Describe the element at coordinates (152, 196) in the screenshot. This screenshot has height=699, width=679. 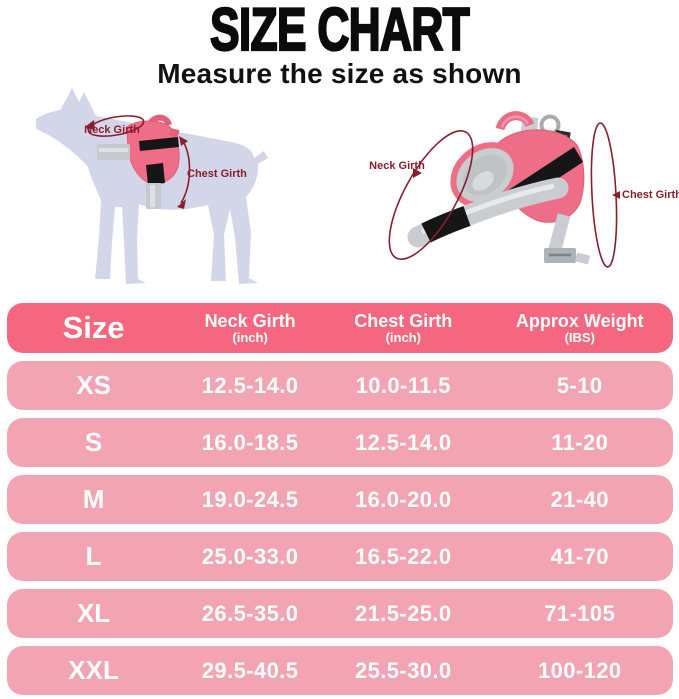
I see `harness-chest-strap-highlight` at that location.